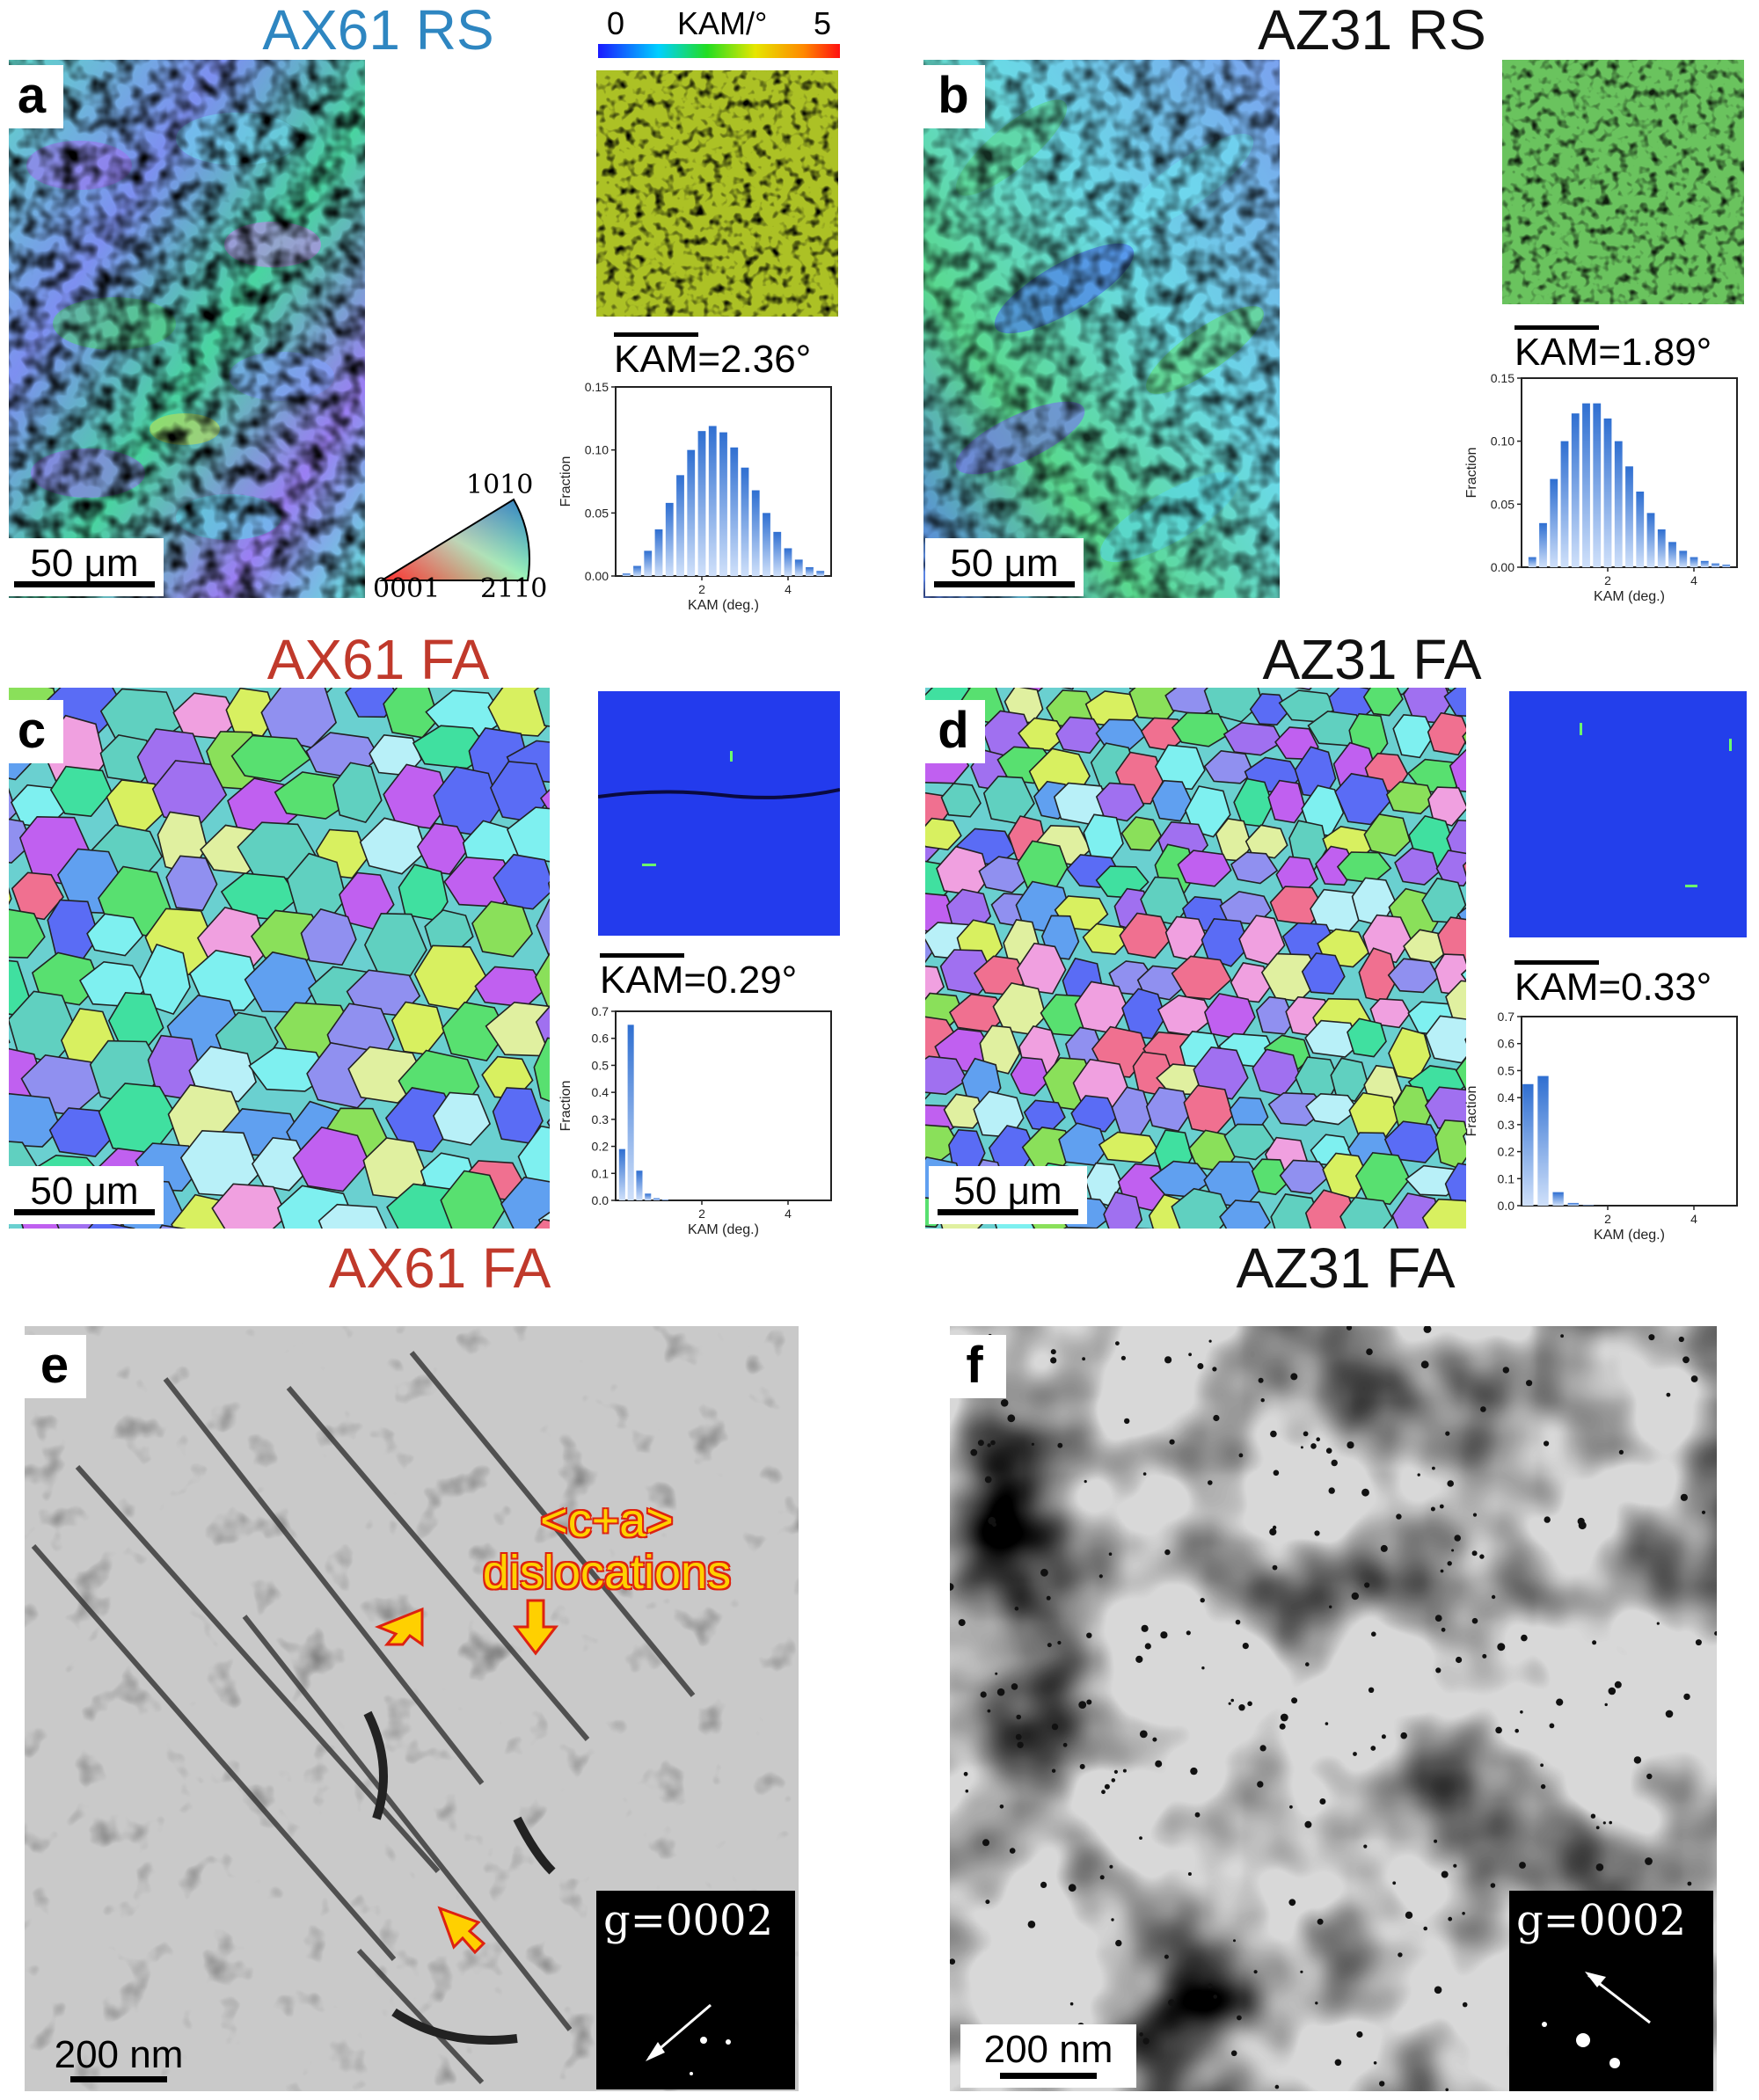 The image size is (1759, 2100). Describe the element at coordinates (84, 1195) in the screenshot. I see `panel-c-scale-bar: 50 μm` at that location.